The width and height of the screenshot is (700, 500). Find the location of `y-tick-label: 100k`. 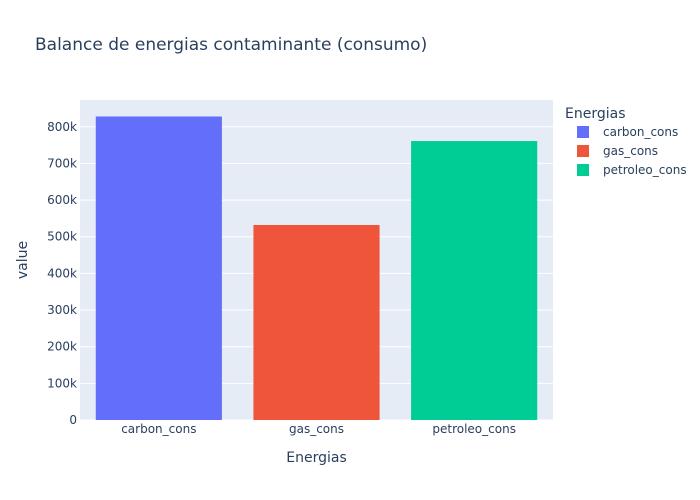

y-tick-label: 100k is located at coordinates (62, 383).